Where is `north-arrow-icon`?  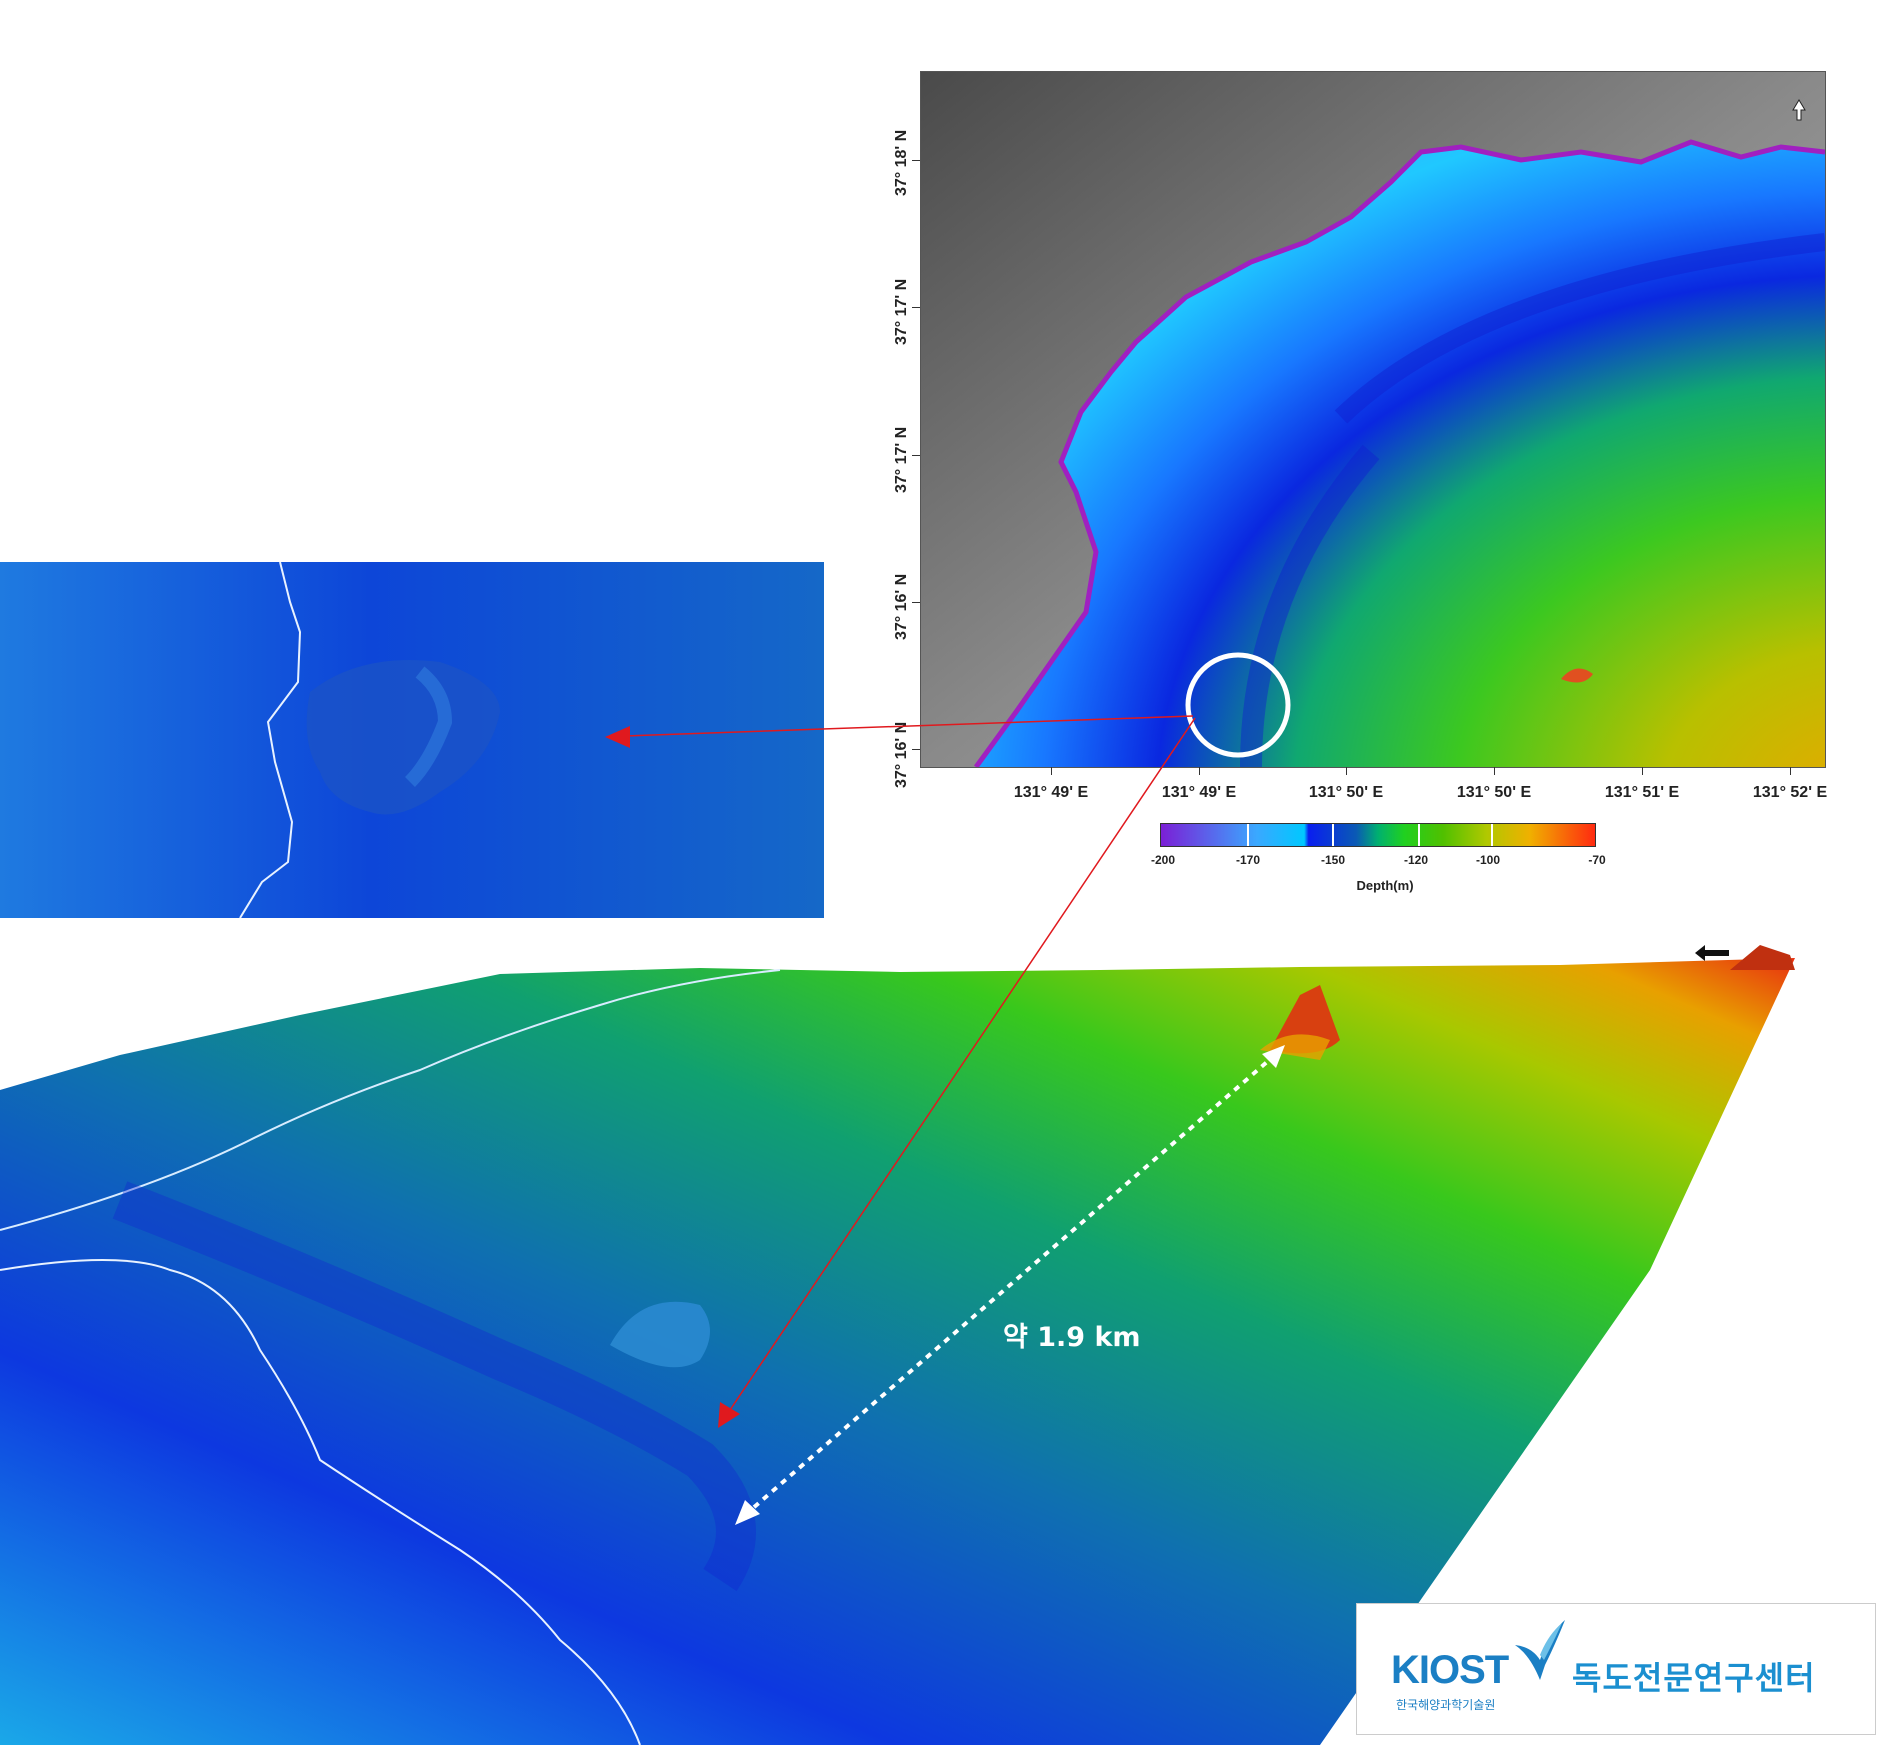
north-arrow-icon is located at coordinates (1799, 110).